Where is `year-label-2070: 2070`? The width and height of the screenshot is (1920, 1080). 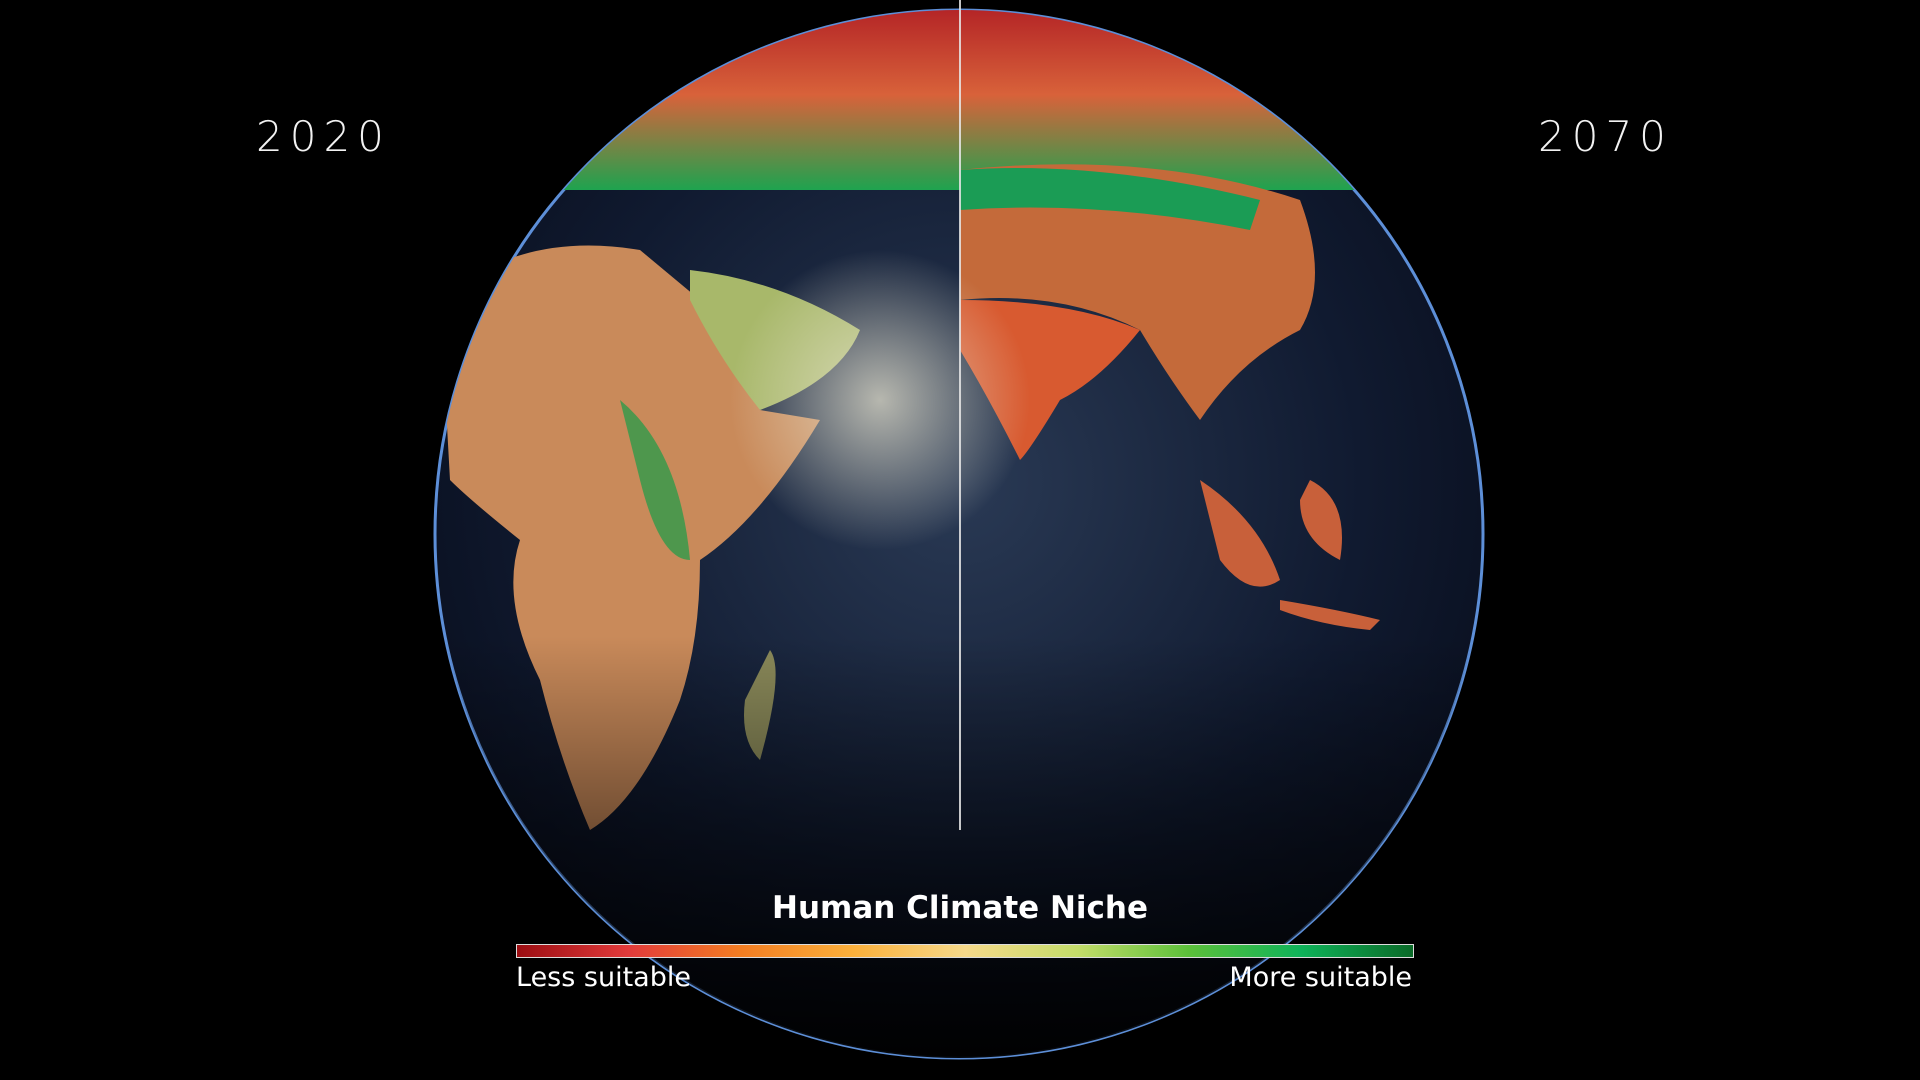 year-label-2070: 2070 is located at coordinates (1605, 136).